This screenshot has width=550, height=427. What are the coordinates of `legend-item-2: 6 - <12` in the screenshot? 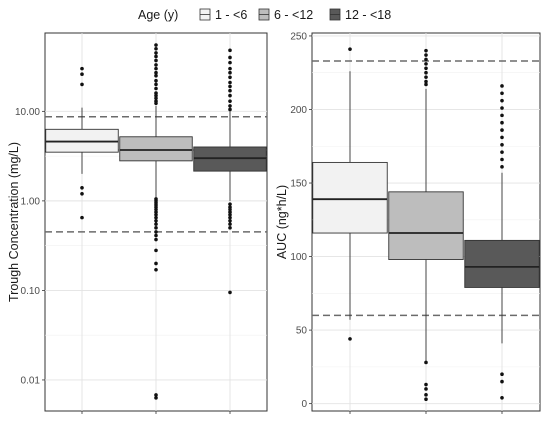 It's located at (285, 15).